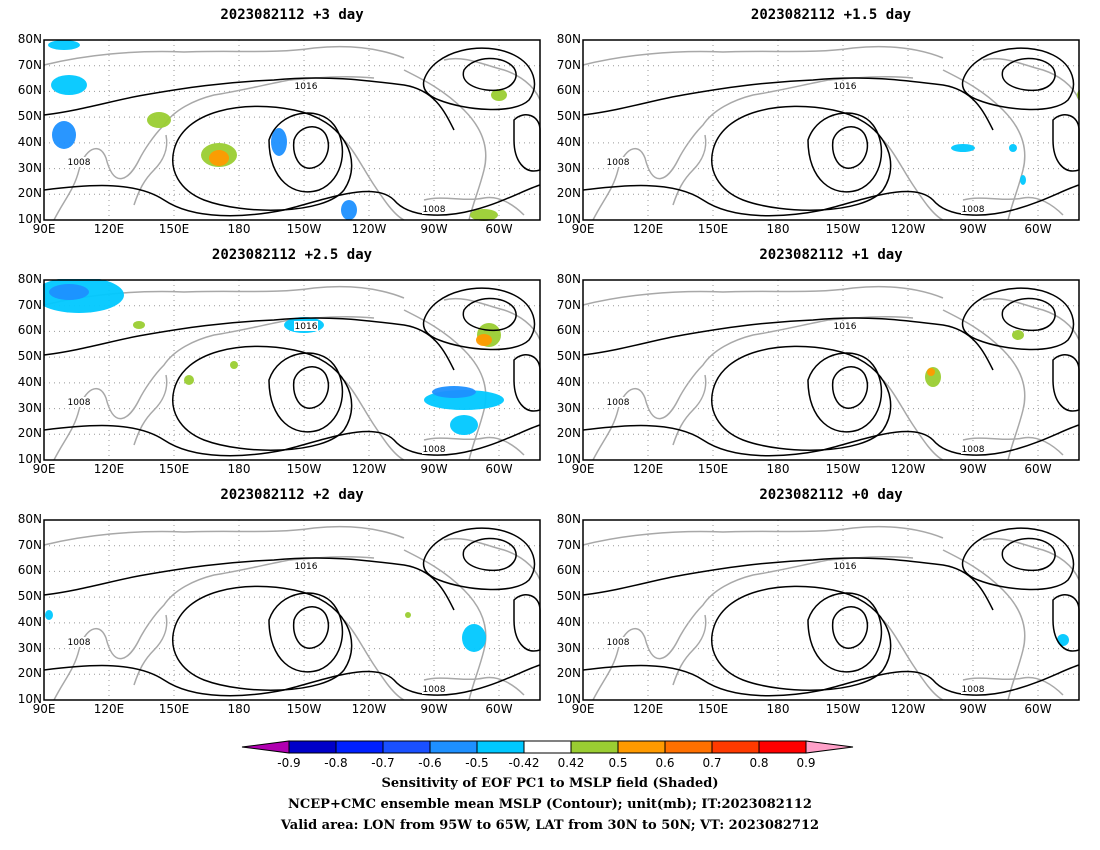 This screenshot has width=1100, height=850. What do you see at coordinates (292, 495) in the screenshot?
I see `panel-title: 2023082112 +2 day` at bounding box center [292, 495].